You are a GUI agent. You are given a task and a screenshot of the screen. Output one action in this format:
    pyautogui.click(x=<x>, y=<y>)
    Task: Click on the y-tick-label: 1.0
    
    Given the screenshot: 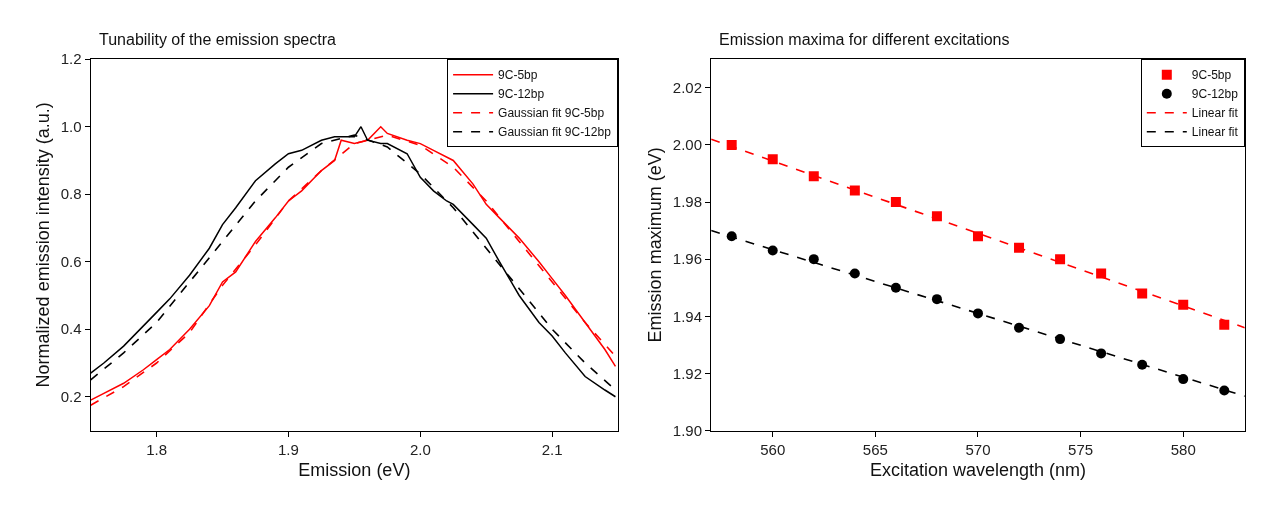 What is the action you would take?
    pyautogui.click(x=71, y=126)
    